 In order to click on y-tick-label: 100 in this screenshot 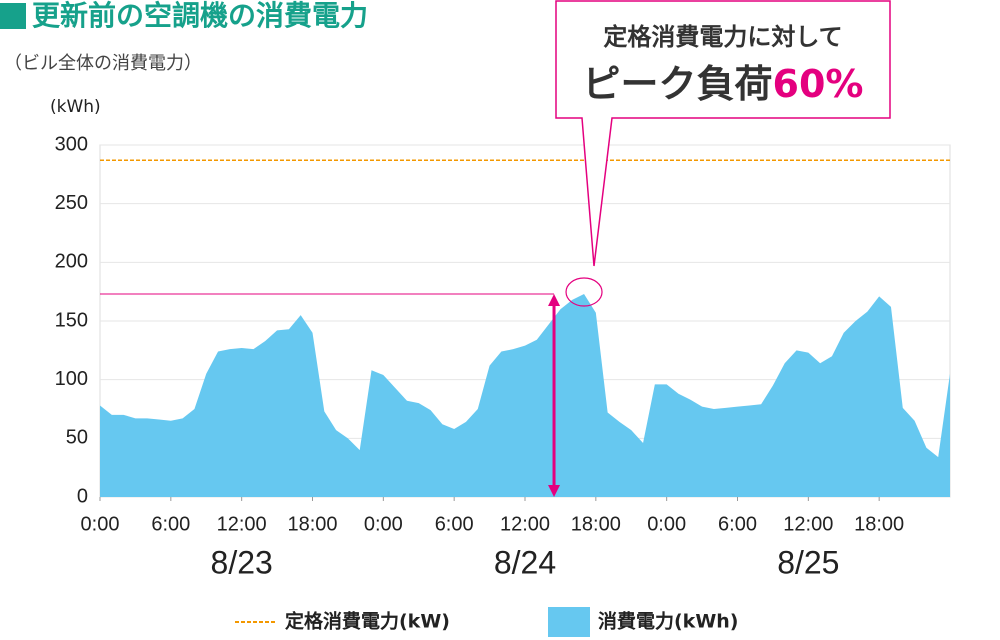, I will do `click(71, 379)`.